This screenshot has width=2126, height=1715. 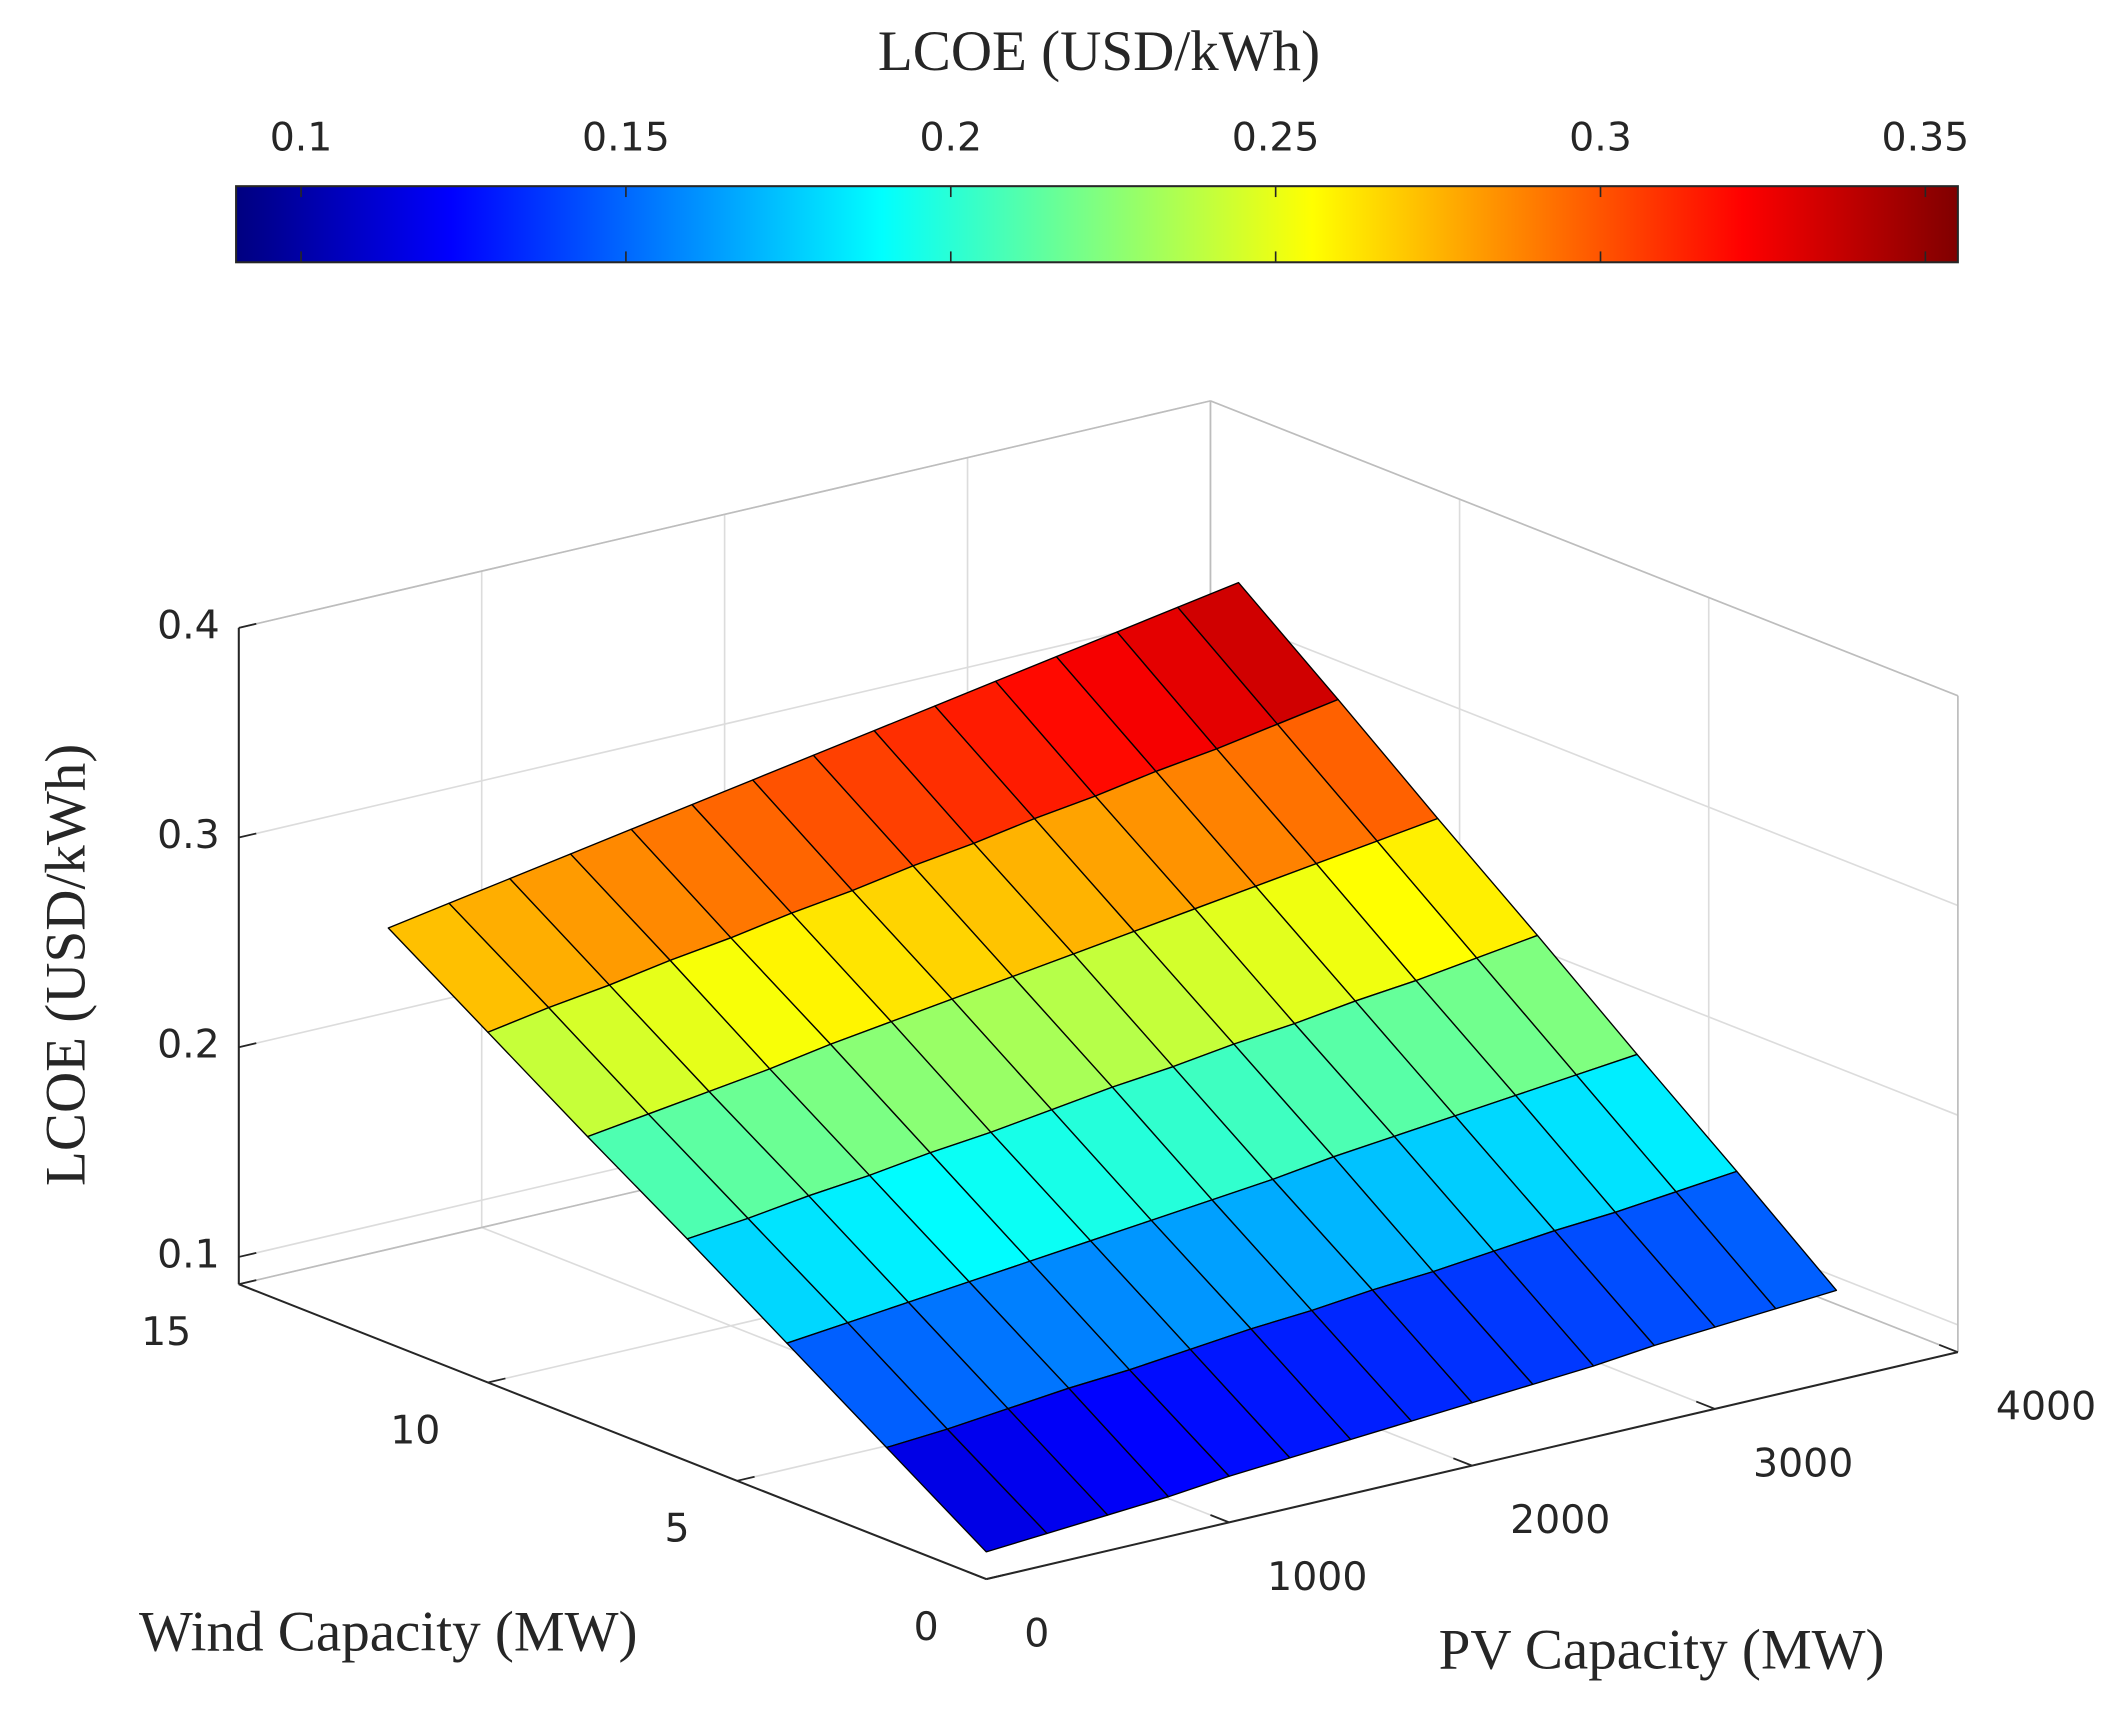 What do you see at coordinates (966, 1490) in the screenshot?
I see `surface-face` at bounding box center [966, 1490].